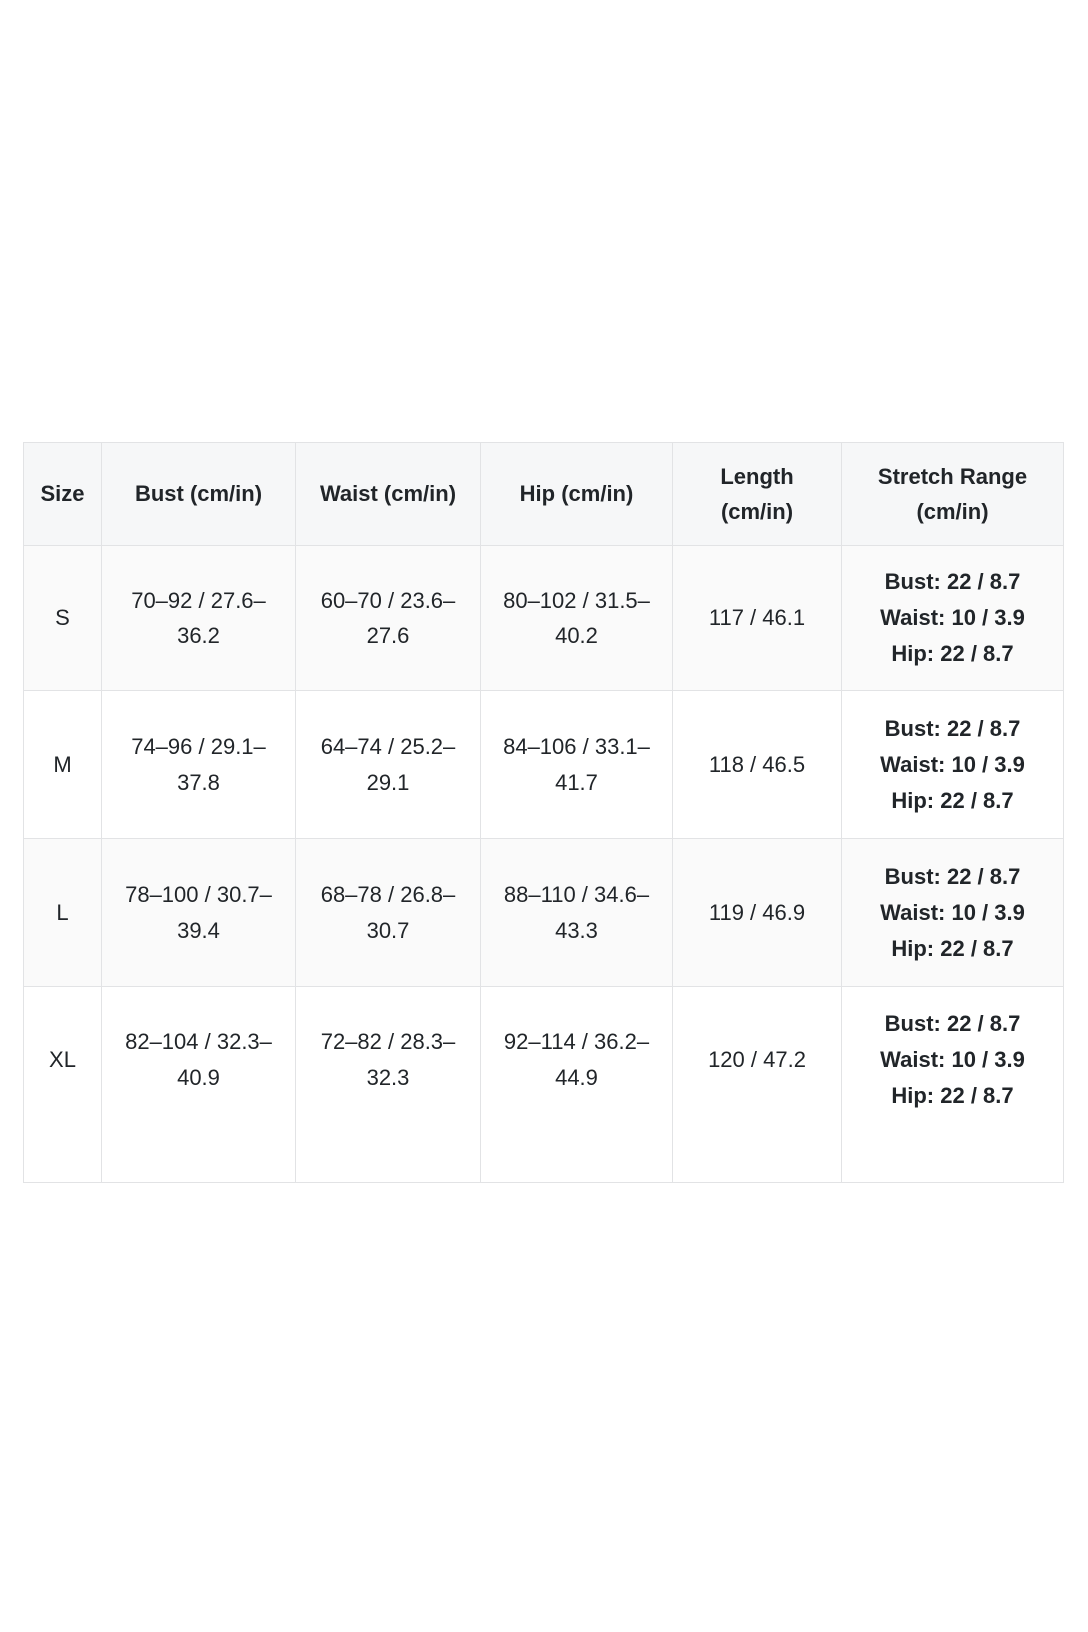 This screenshot has height=1632, width=1088. What do you see at coordinates (198, 1084) in the screenshot?
I see `bust-cell: 82–104 / 32.3–40.9` at bounding box center [198, 1084].